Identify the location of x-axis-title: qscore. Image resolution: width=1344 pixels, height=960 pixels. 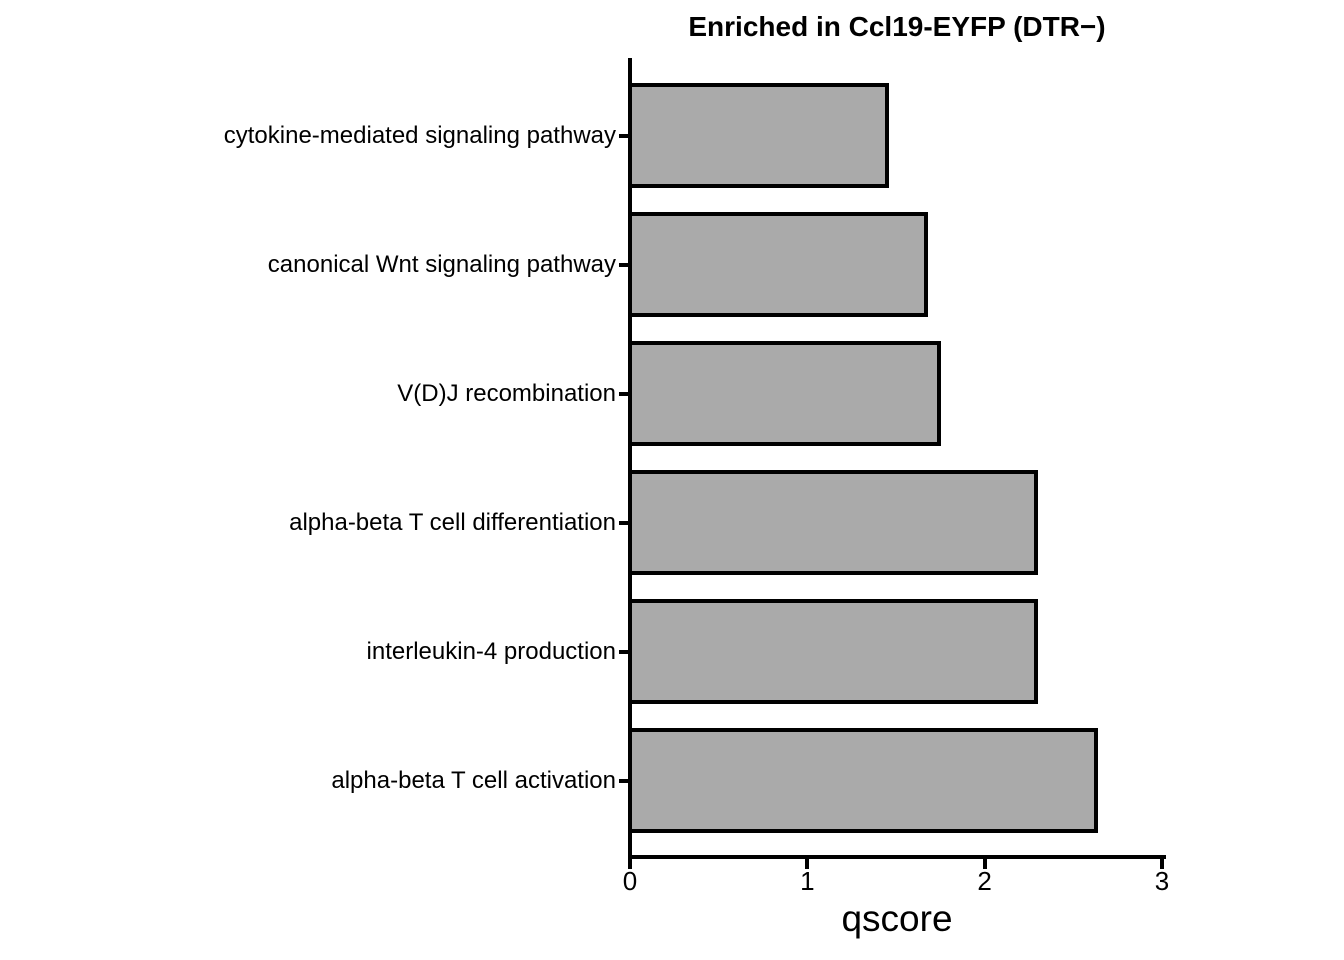
(897, 918).